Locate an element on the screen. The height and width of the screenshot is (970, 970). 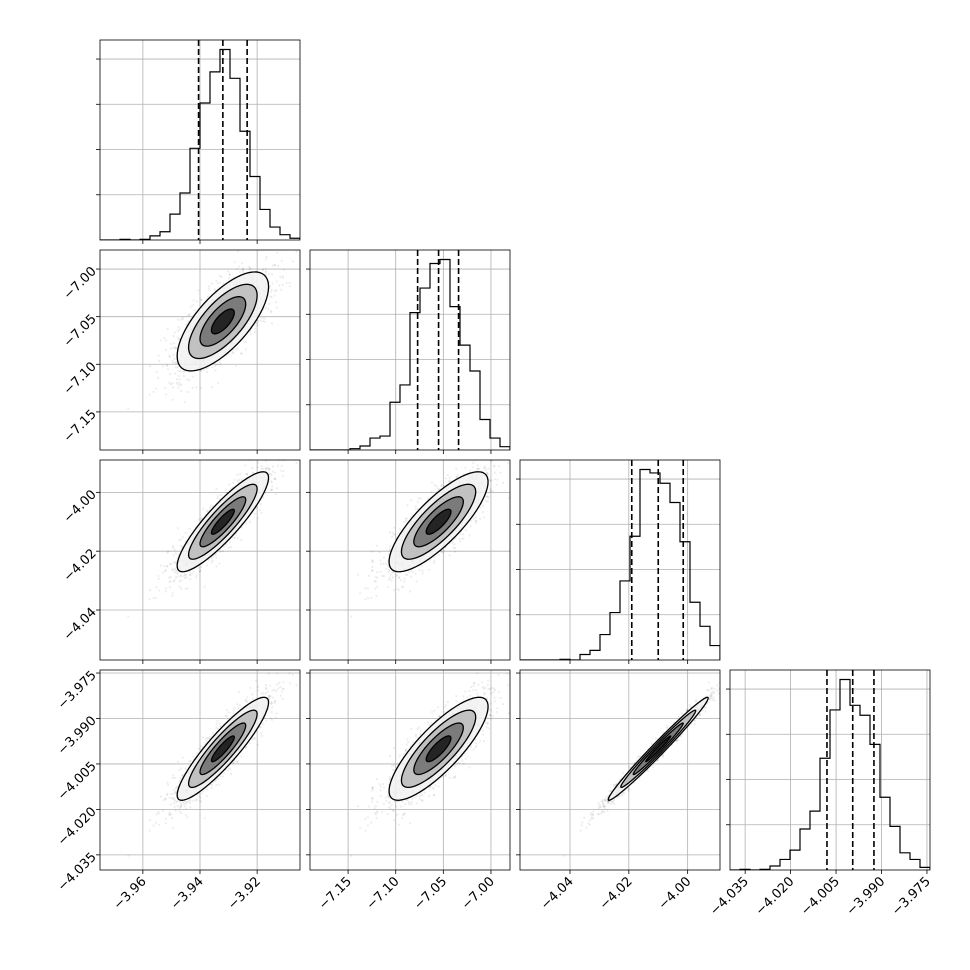
y-tick-label: −7.00 is located at coordinates (80, 283).